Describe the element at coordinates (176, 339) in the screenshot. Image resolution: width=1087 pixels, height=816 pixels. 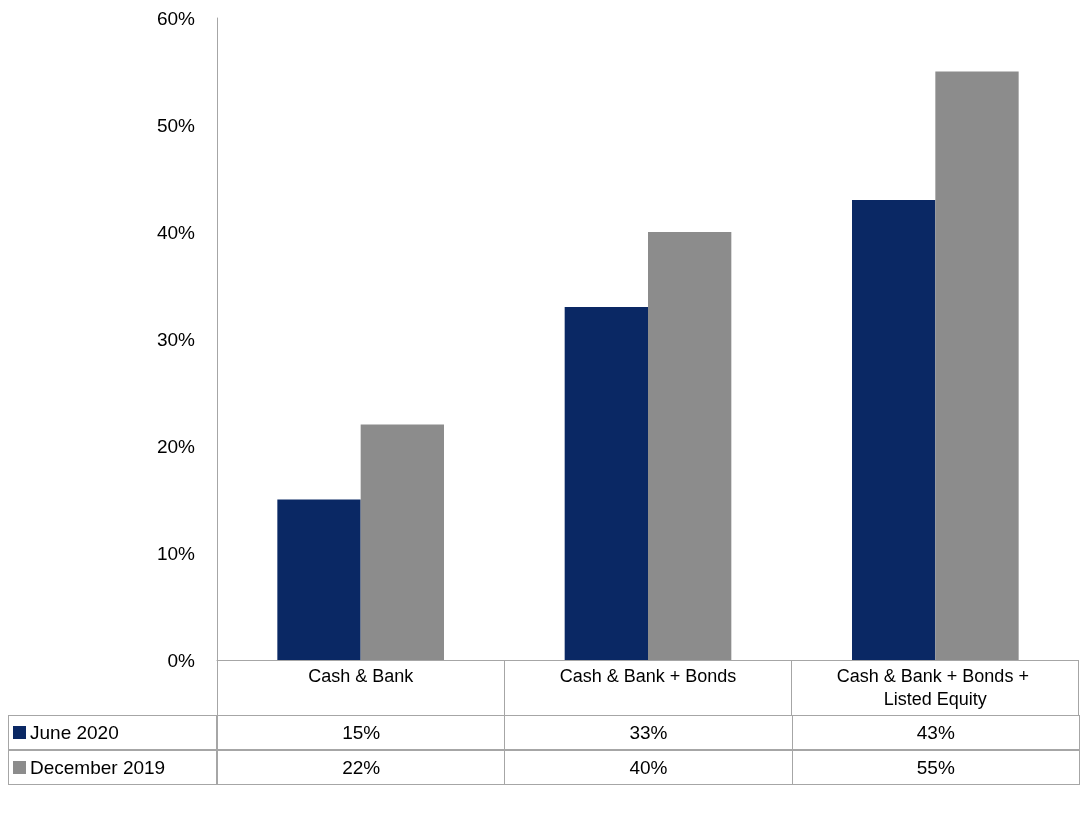
I see `y-tick-label: 30%` at that location.